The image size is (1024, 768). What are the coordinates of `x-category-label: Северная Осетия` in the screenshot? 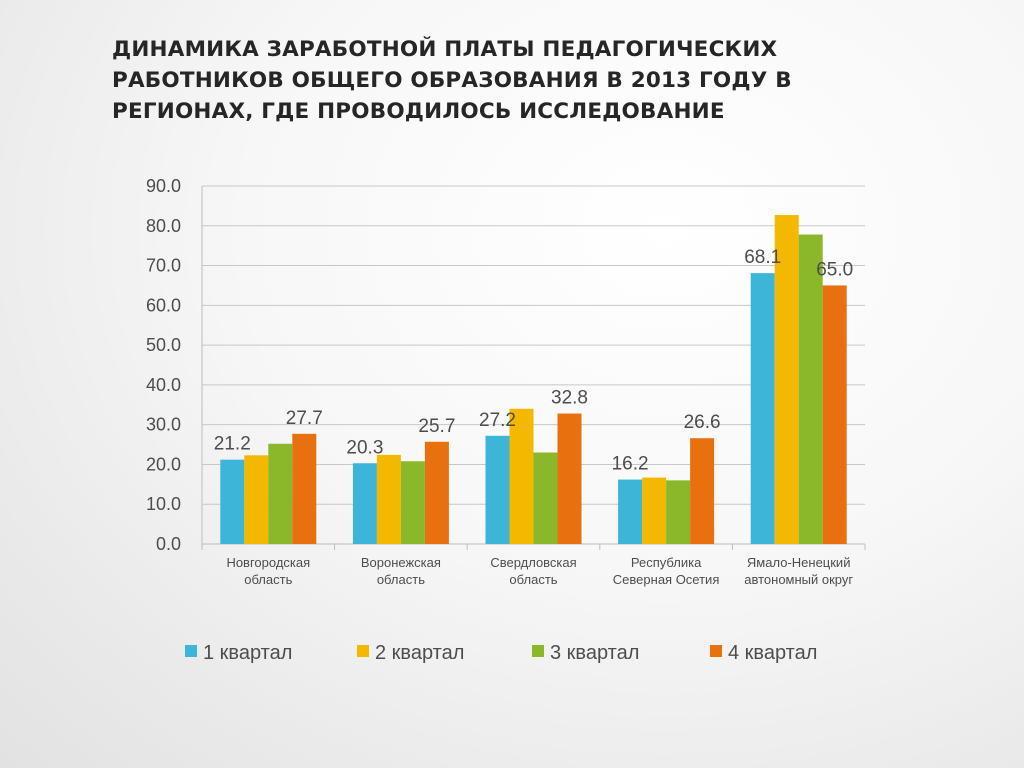 It's located at (666, 579).